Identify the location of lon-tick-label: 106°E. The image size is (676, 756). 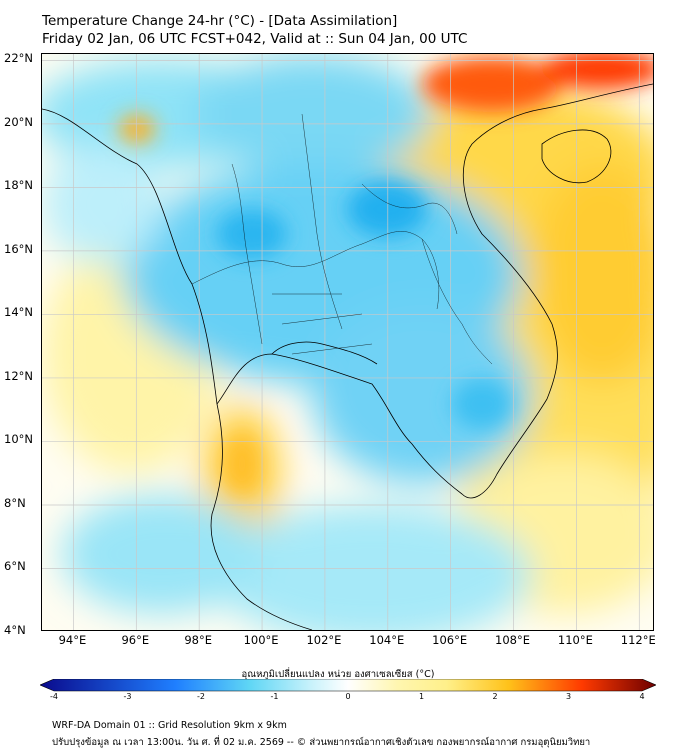
(450, 640).